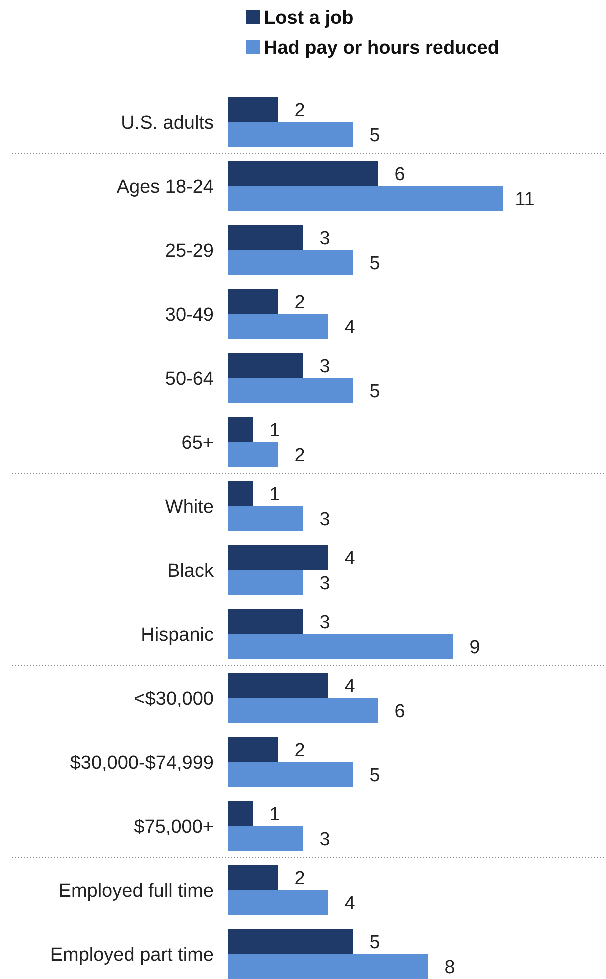 The height and width of the screenshot is (979, 606). What do you see at coordinates (189, 251) in the screenshot?
I see `y-tick-label: 25-29` at bounding box center [189, 251].